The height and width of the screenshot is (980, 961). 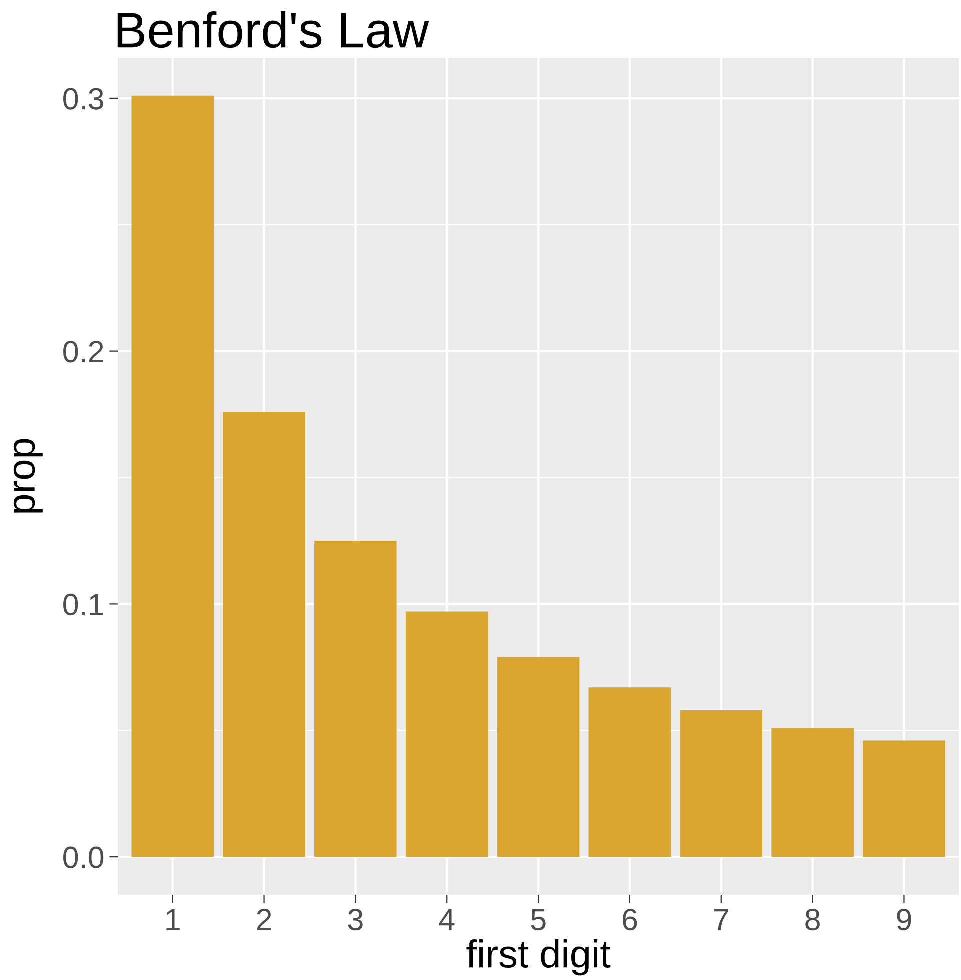 I want to click on x-tick-label: 4, so click(x=447, y=919).